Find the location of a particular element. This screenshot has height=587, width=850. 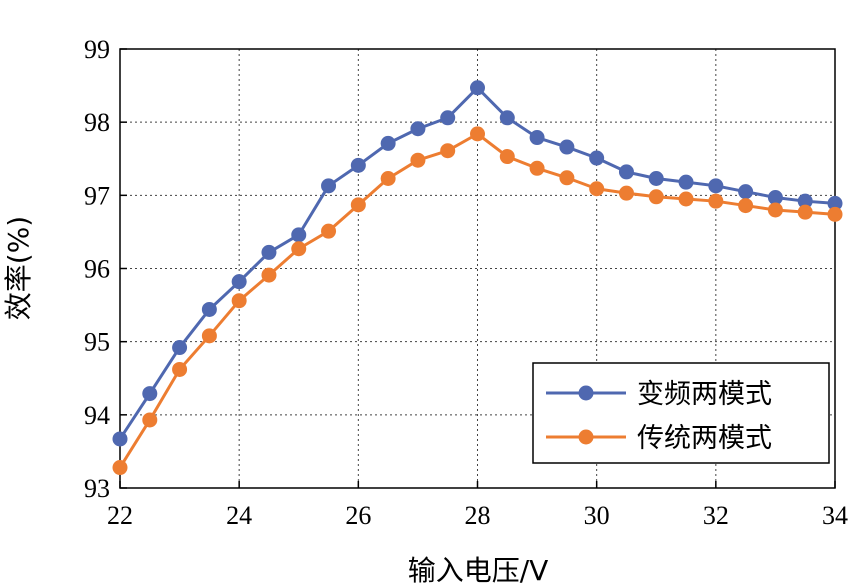

y-axis-ticks: 93 94 95 96 97 98 99 is located at coordinates (105, 269).